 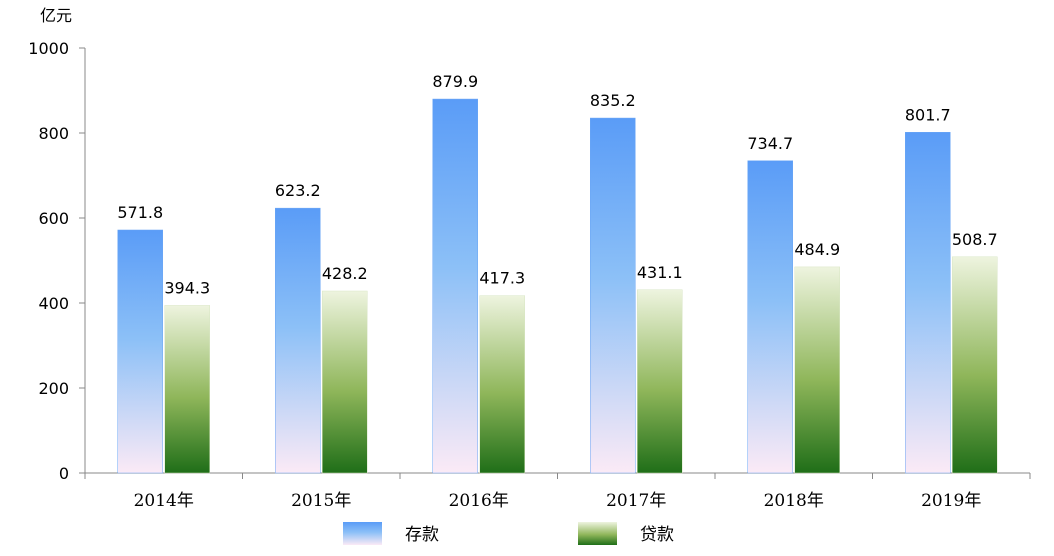 What do you see at coordinates (57, 261) in the screenshot?
I see `y-axis: 0 200 400 600 800 1000` at bounding box center [57, 261].